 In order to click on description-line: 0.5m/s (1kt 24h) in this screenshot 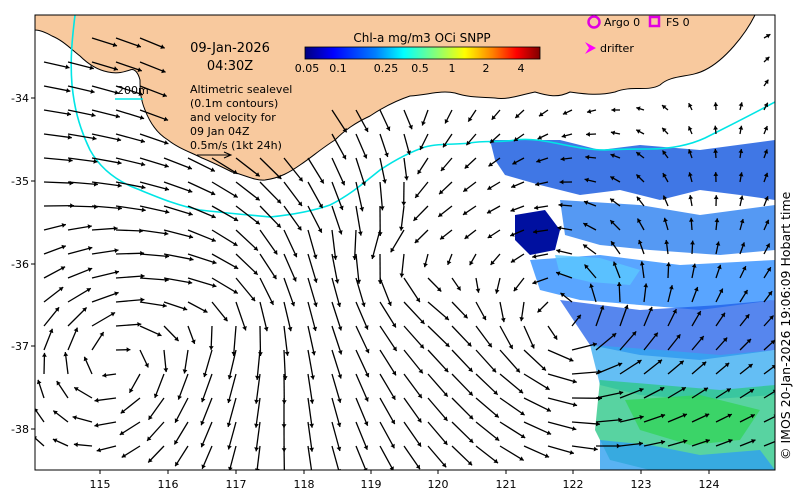, I will do `click(236, 145)`.